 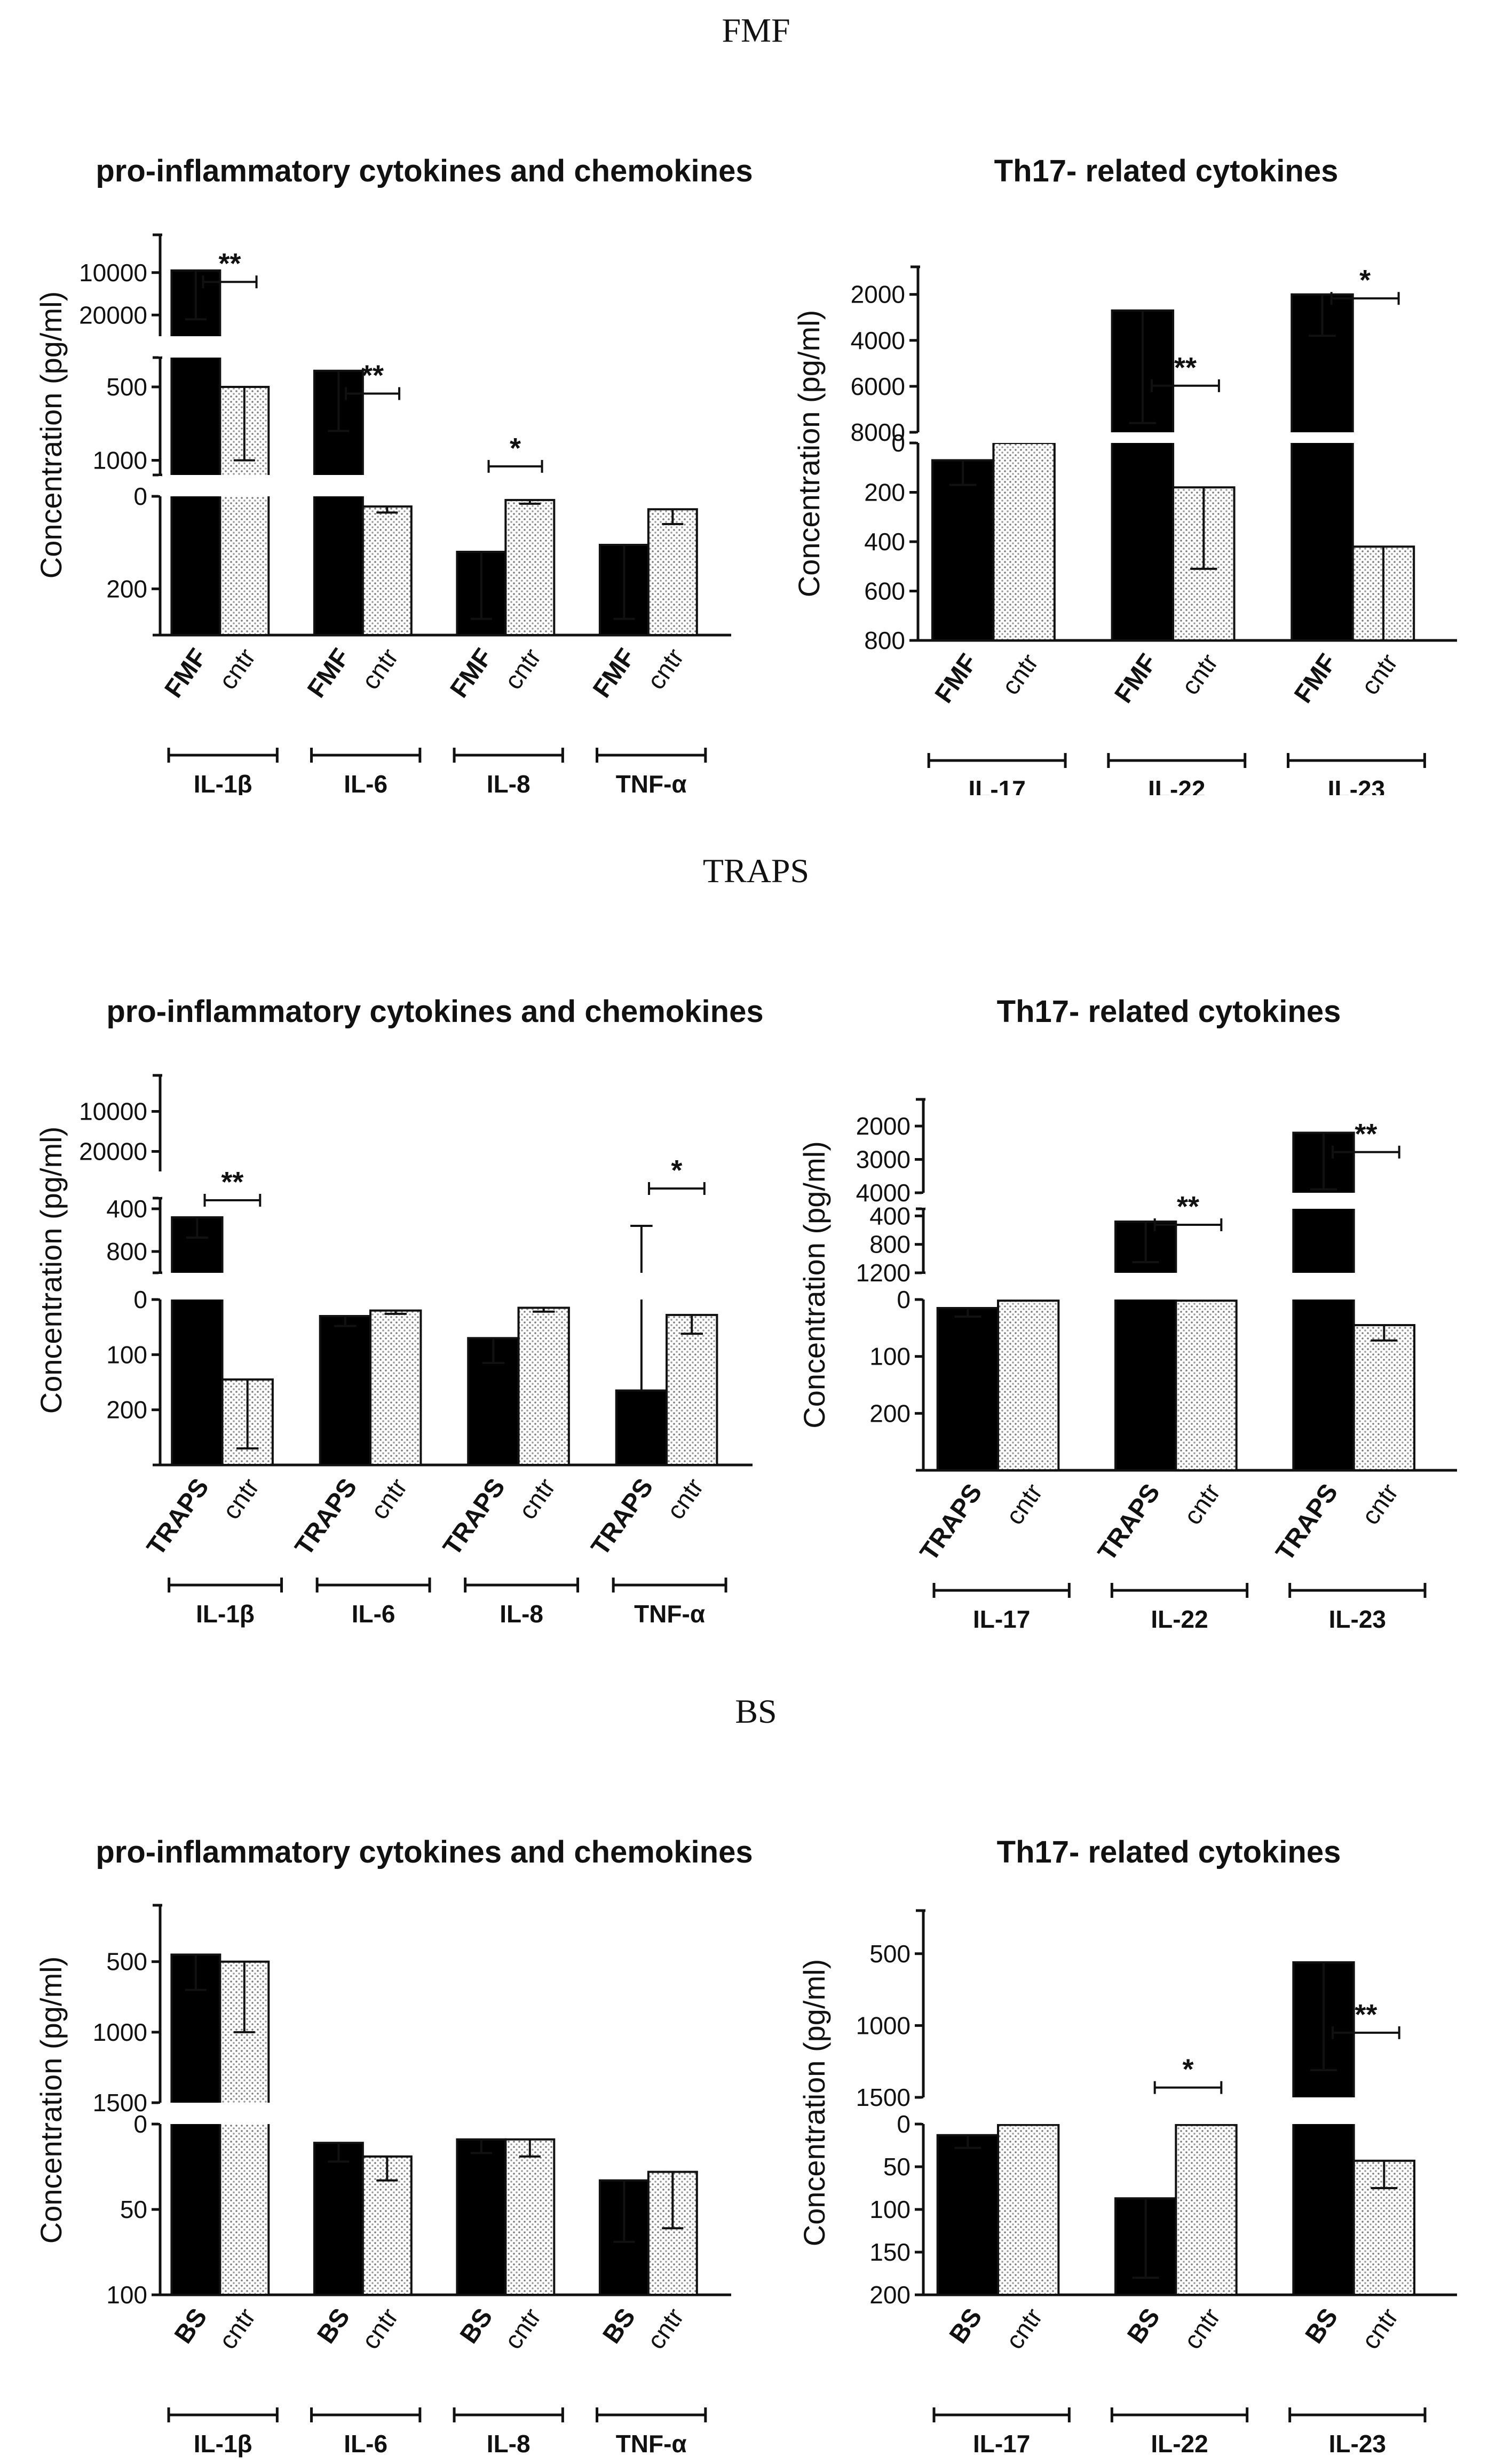 What do you see at coordinates (509, 782) in the screenshot?
I see `group-label: IL-8` at bounding box center [509, 782].